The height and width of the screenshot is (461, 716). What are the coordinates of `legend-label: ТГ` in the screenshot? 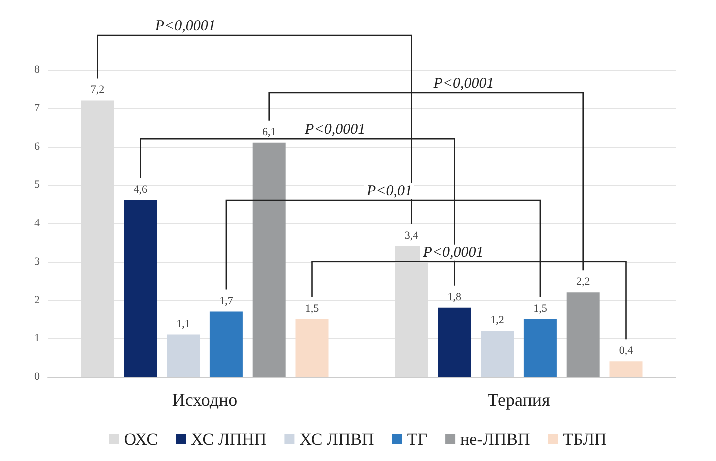 It's located at (417, 439).